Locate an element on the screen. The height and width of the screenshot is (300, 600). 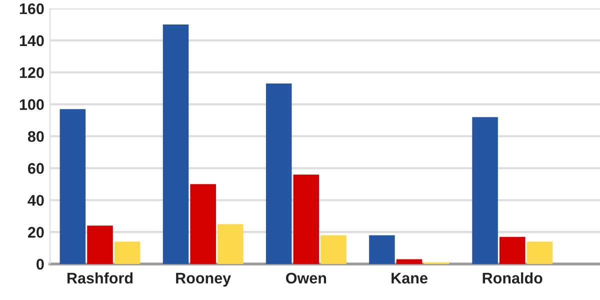
x-tick-label: Ronaldo is located at coordinates (512, 278).